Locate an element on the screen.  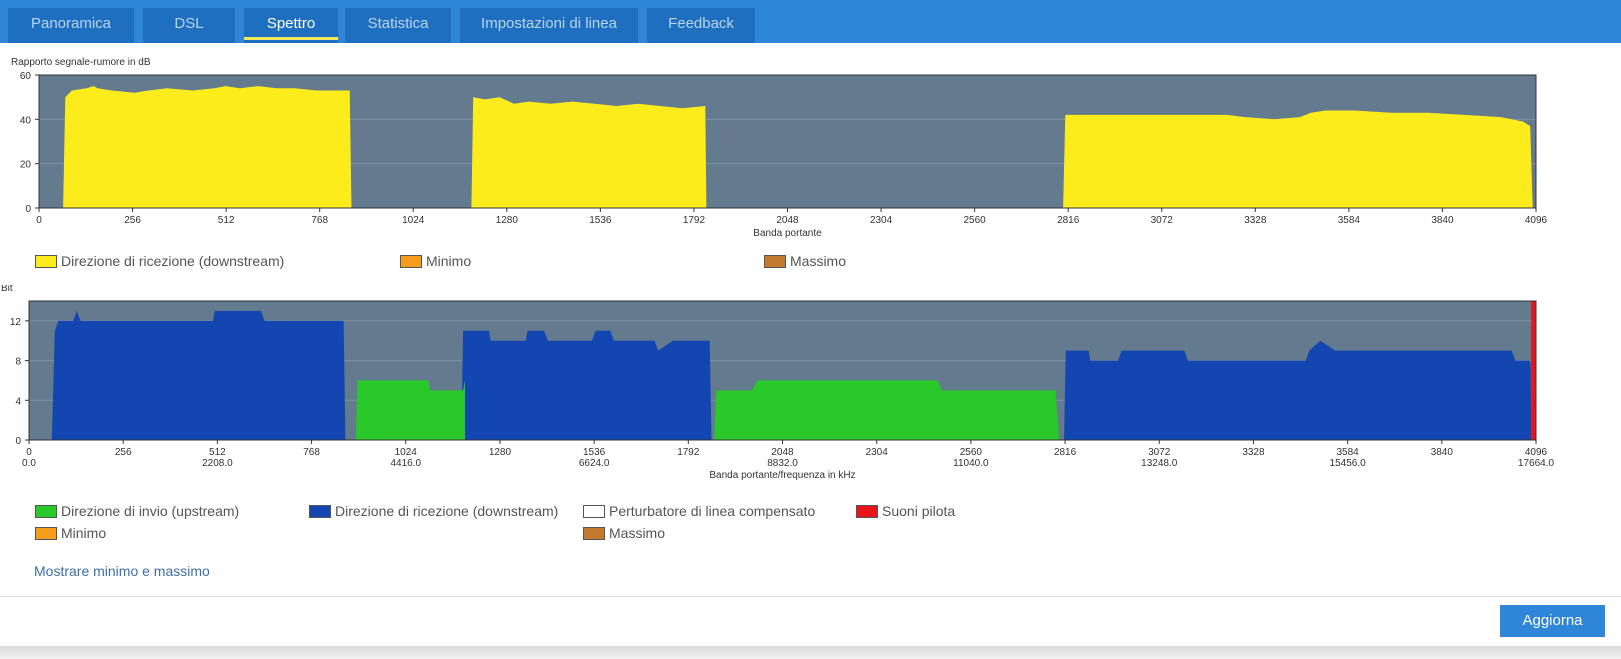
y-tick-label: 40 is located at coordinates (26, 120).